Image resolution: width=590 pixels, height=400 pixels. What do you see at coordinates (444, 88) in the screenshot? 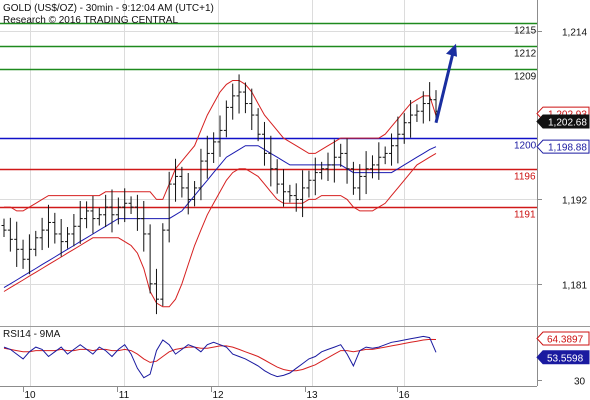
I see `forecast-arrow-shaft` at bounding box center [444, 88].